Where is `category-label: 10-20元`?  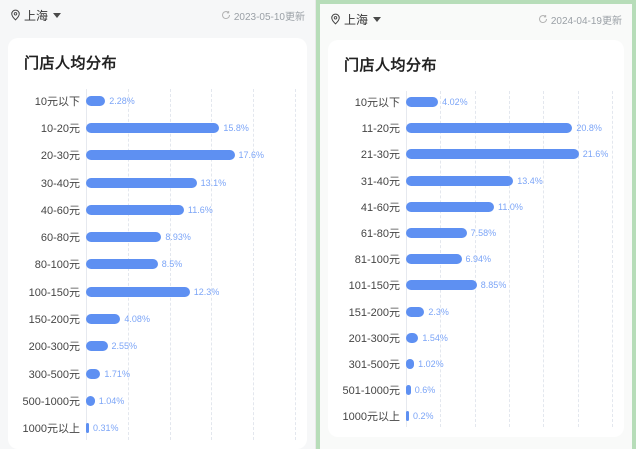
category-label: 10-20元 is located at coordinates (60, 128).